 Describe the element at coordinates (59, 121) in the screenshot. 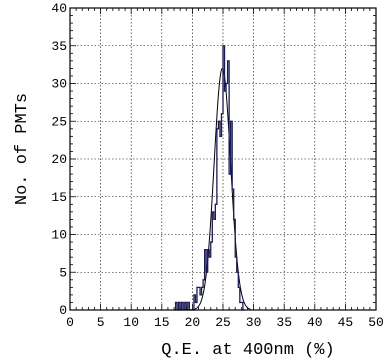

I see `y-tick-label: 25` at that location.